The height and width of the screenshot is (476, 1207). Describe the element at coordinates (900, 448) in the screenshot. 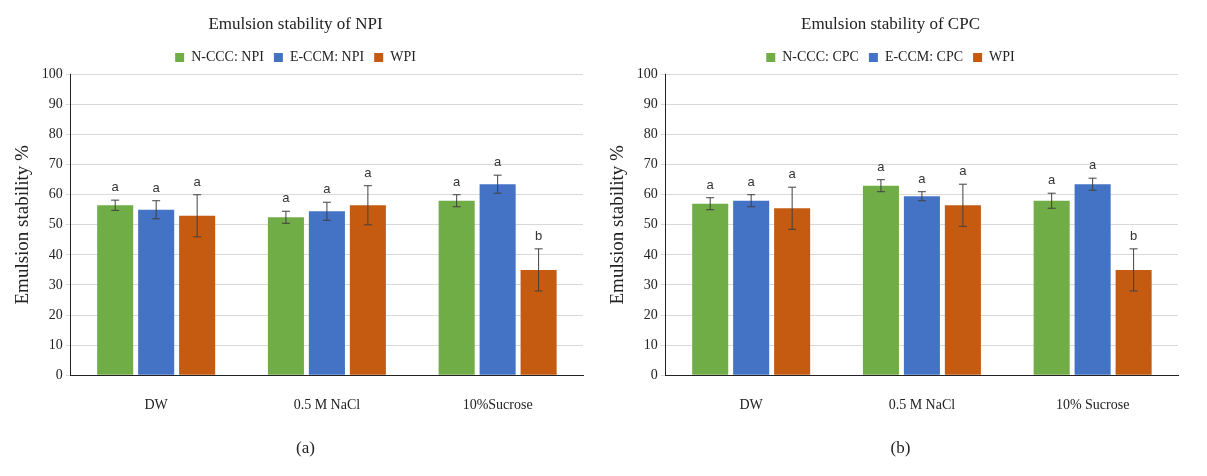

I see `text: (b)` at that location.